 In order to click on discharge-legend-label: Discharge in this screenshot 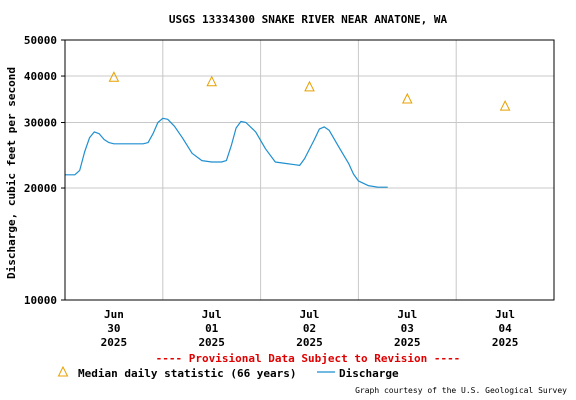, I will do `click(369, 373)`.